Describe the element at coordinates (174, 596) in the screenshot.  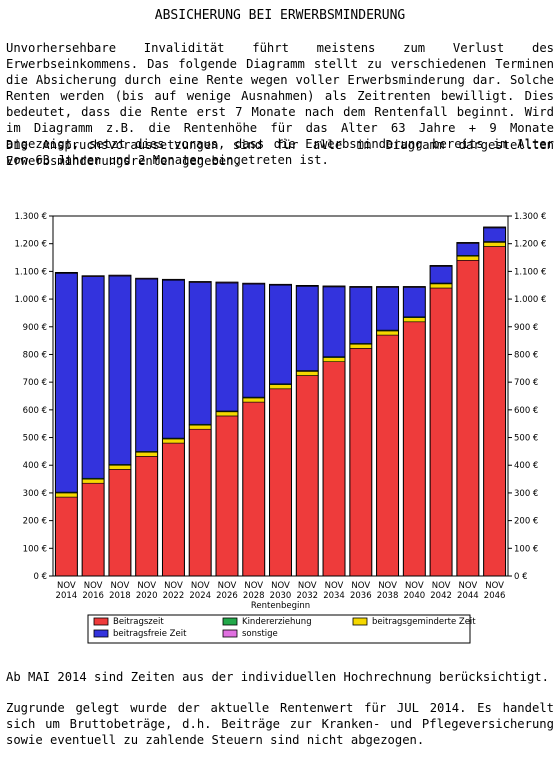
I see `x-tick-label-year: 2022` at that location.